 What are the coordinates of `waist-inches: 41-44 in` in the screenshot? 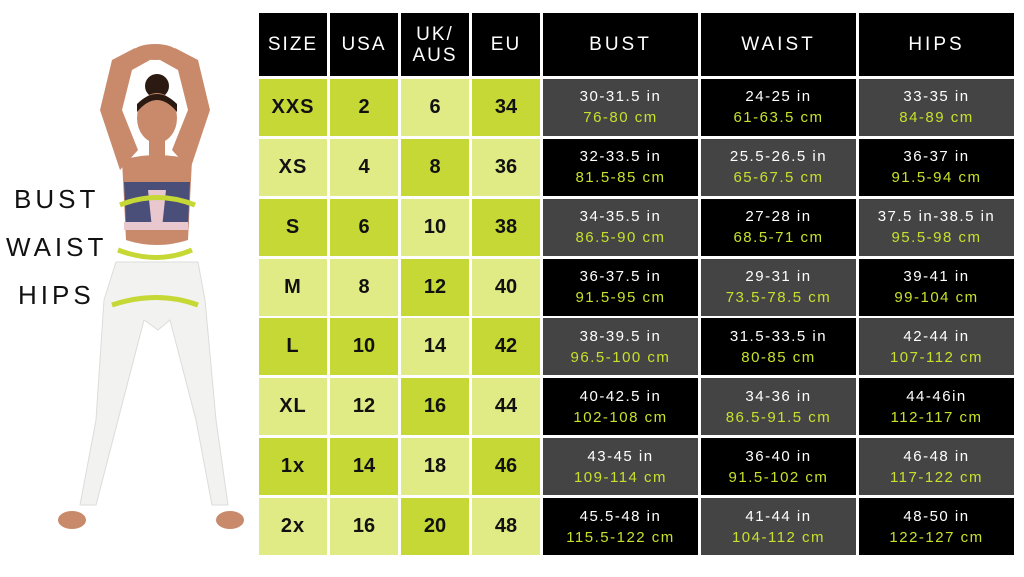 It's located at (778, 516).